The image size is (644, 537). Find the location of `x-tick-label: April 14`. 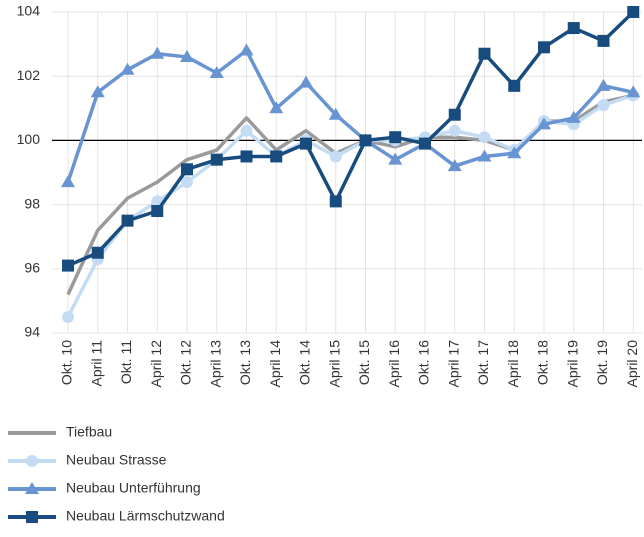

x-tick-label: April 14 is located at coordinates (275, 364).